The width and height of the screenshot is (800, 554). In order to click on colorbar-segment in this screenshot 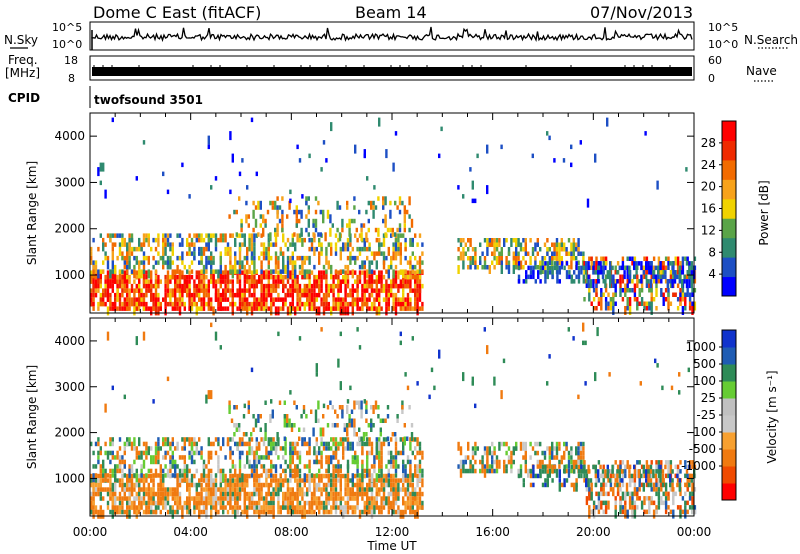, I will do `click(729, 228)`.